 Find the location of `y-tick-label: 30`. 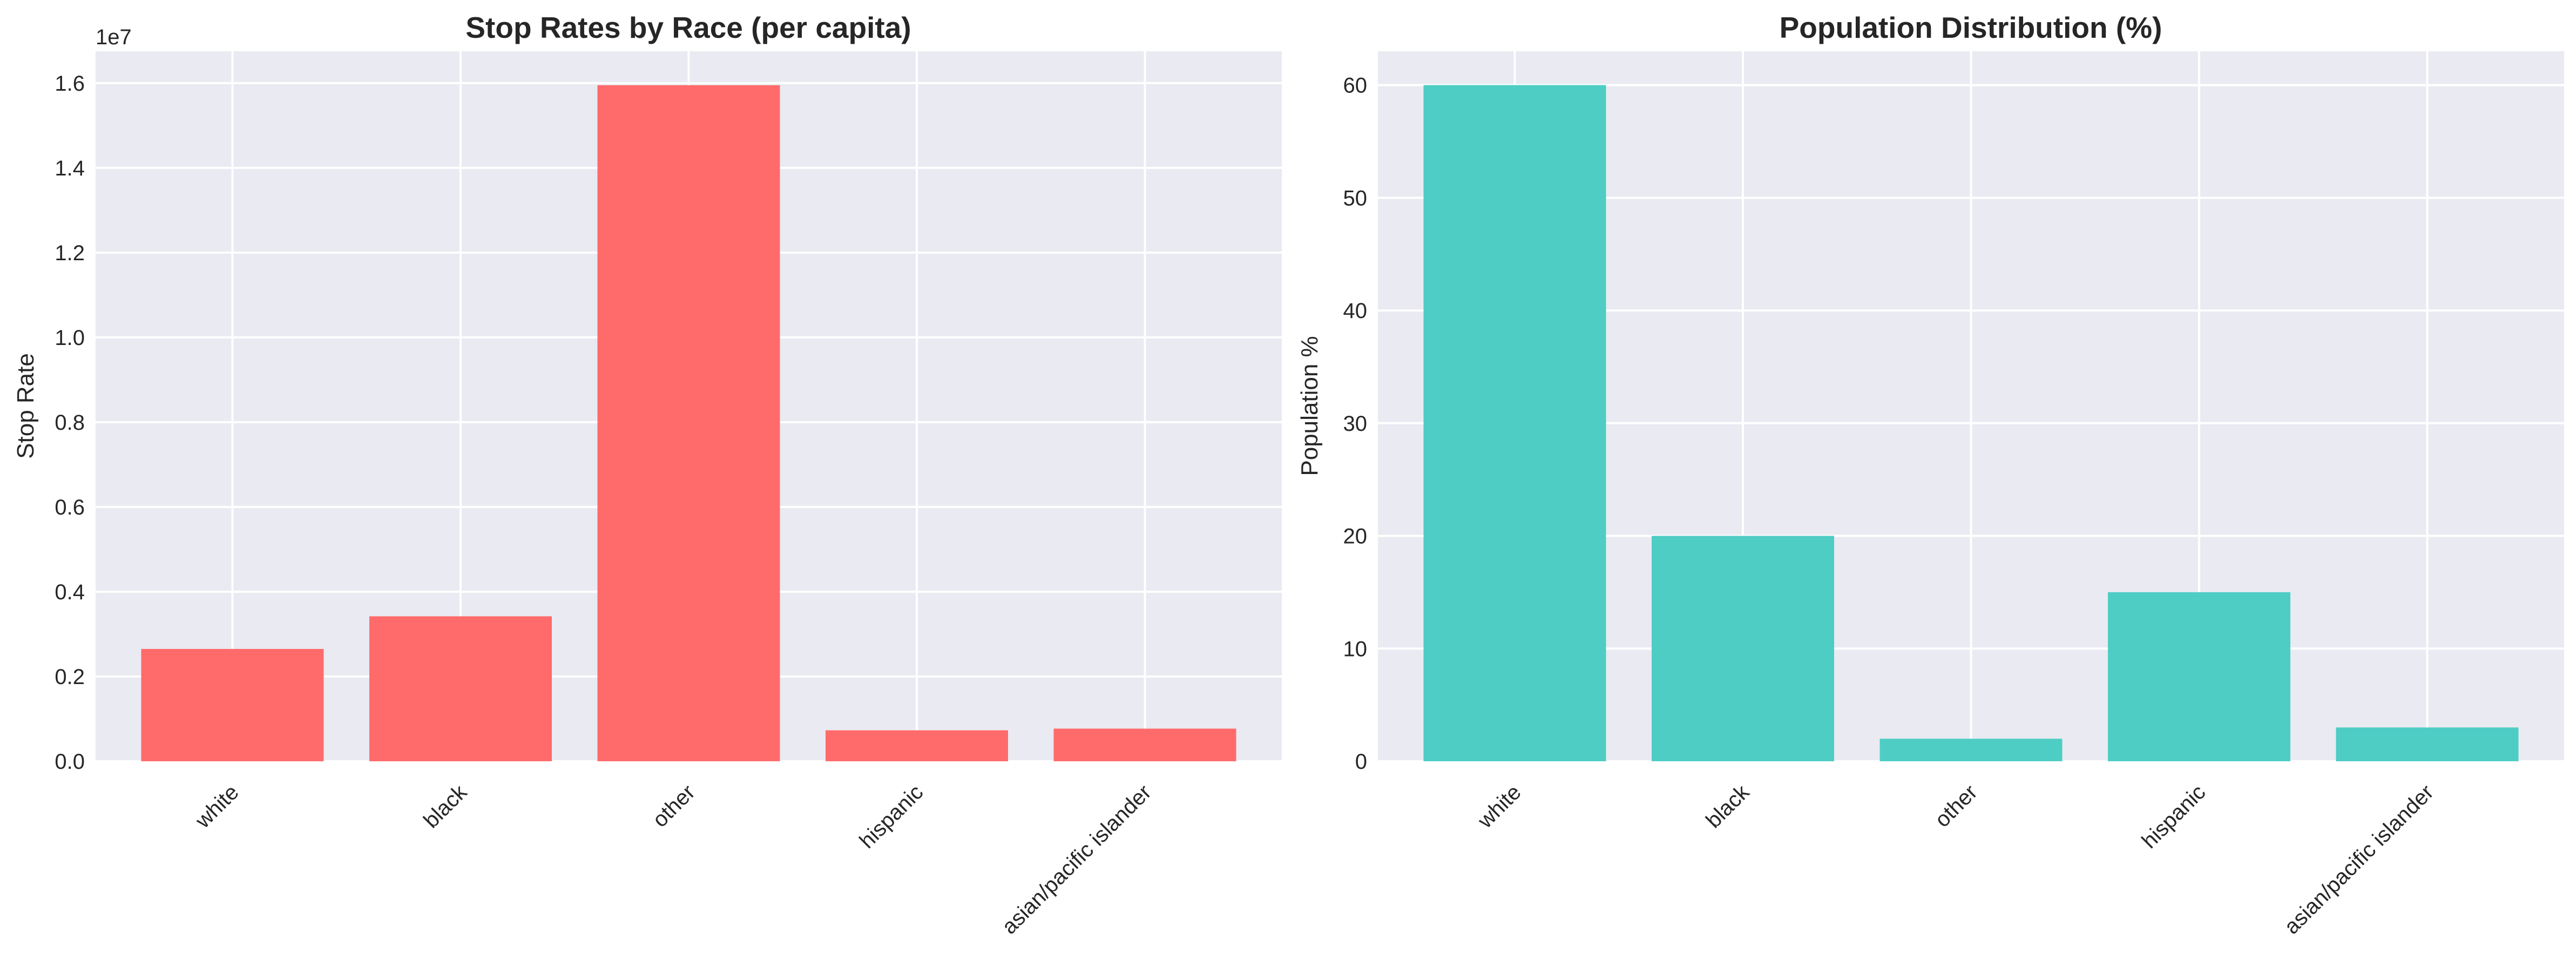

y-tick-label: 30 is located at coordinates (1355, 424).